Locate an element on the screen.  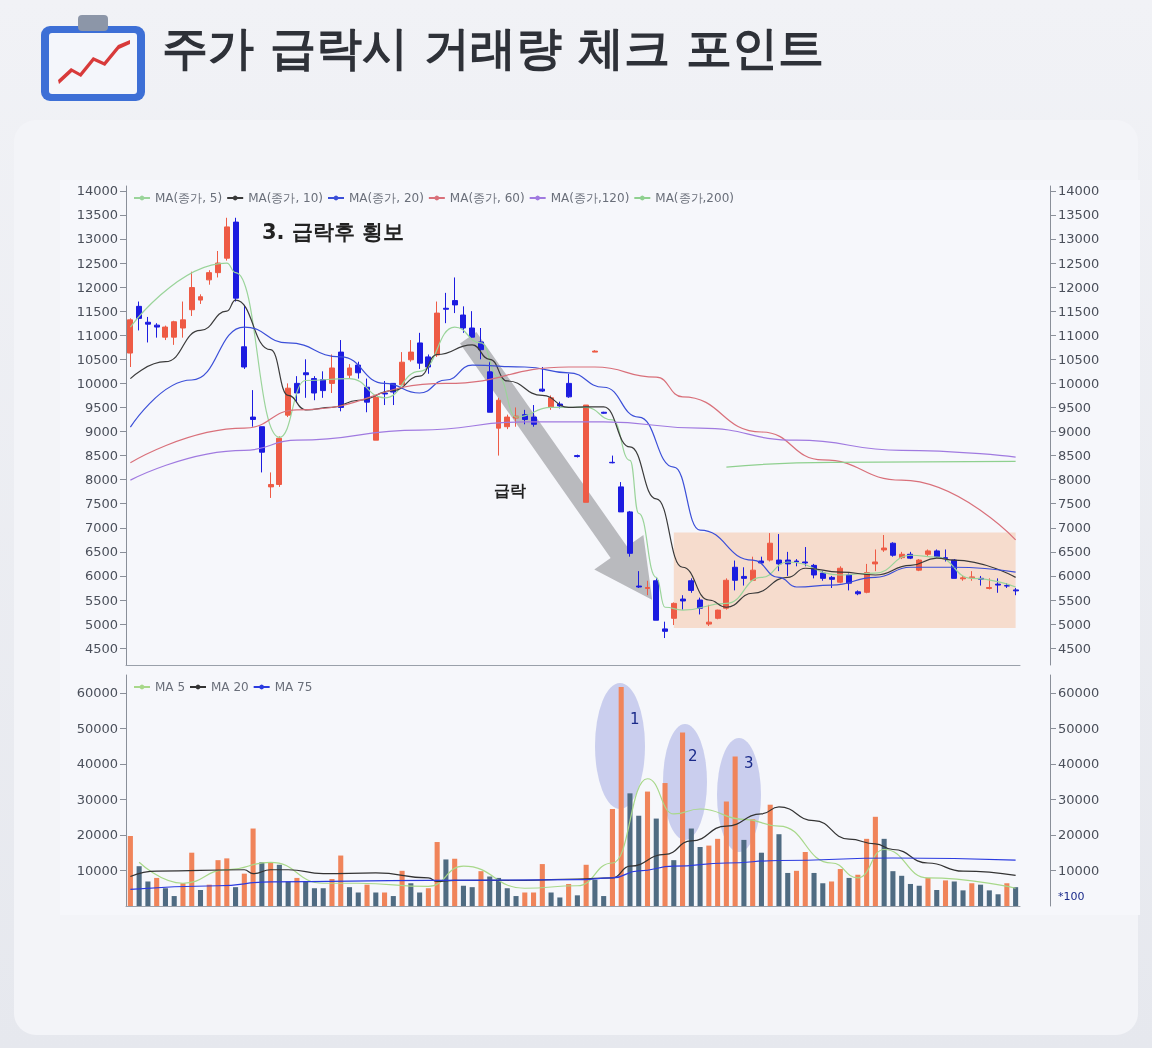
y-tick-label: 11500 is located at coordinates (97, 311).